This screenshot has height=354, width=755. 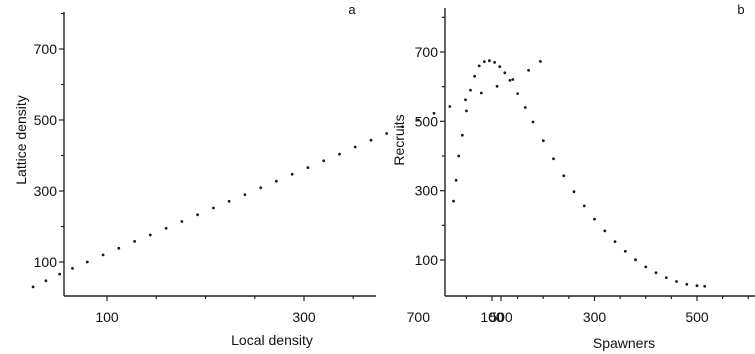 I want to click on panel-a-x-tick-label: 500, so click(x=501, y=317).